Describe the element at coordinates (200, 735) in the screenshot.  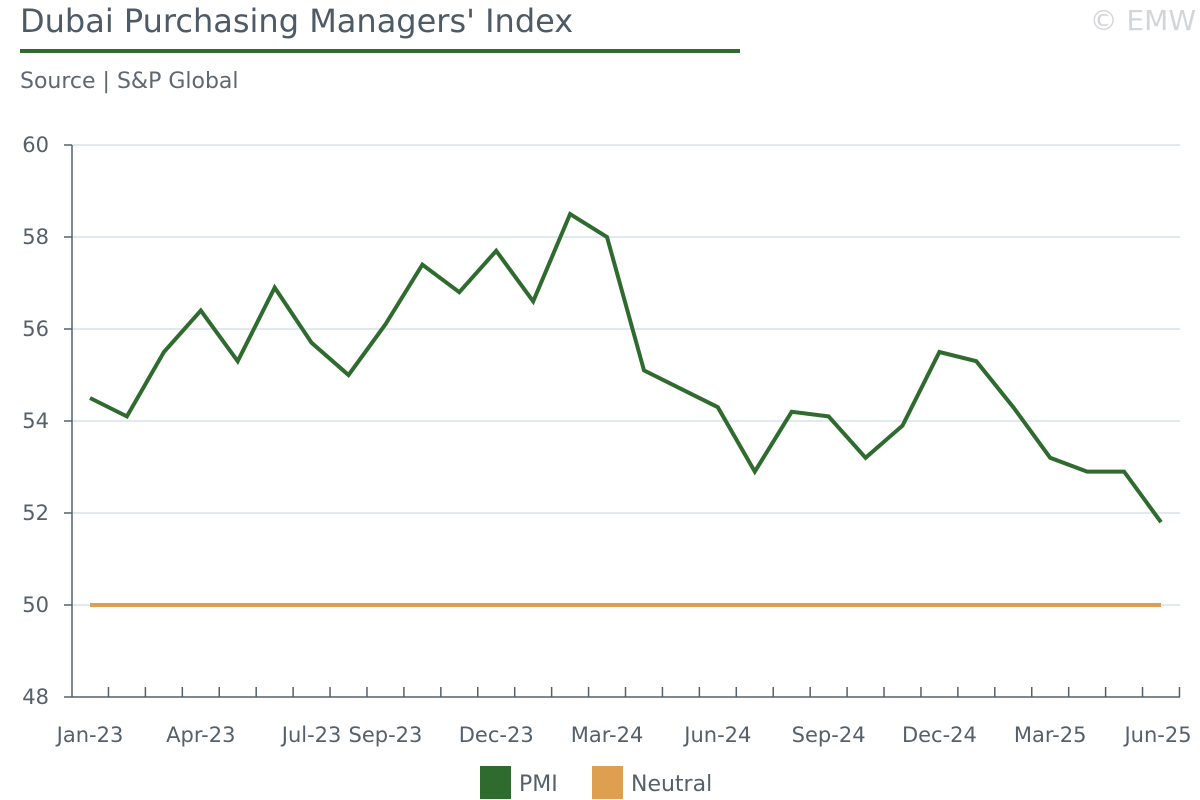
I see `x-tick-label: Apr-23` at that location.